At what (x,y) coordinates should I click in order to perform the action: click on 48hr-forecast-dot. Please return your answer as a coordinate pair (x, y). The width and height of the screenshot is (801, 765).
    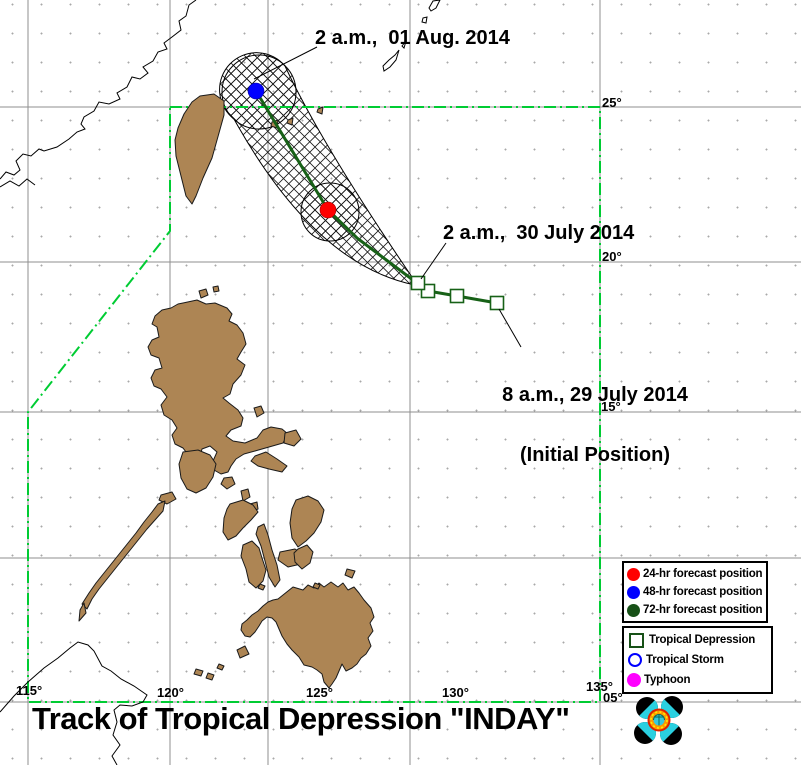
    Looking at the image, I should click on (256, 91).